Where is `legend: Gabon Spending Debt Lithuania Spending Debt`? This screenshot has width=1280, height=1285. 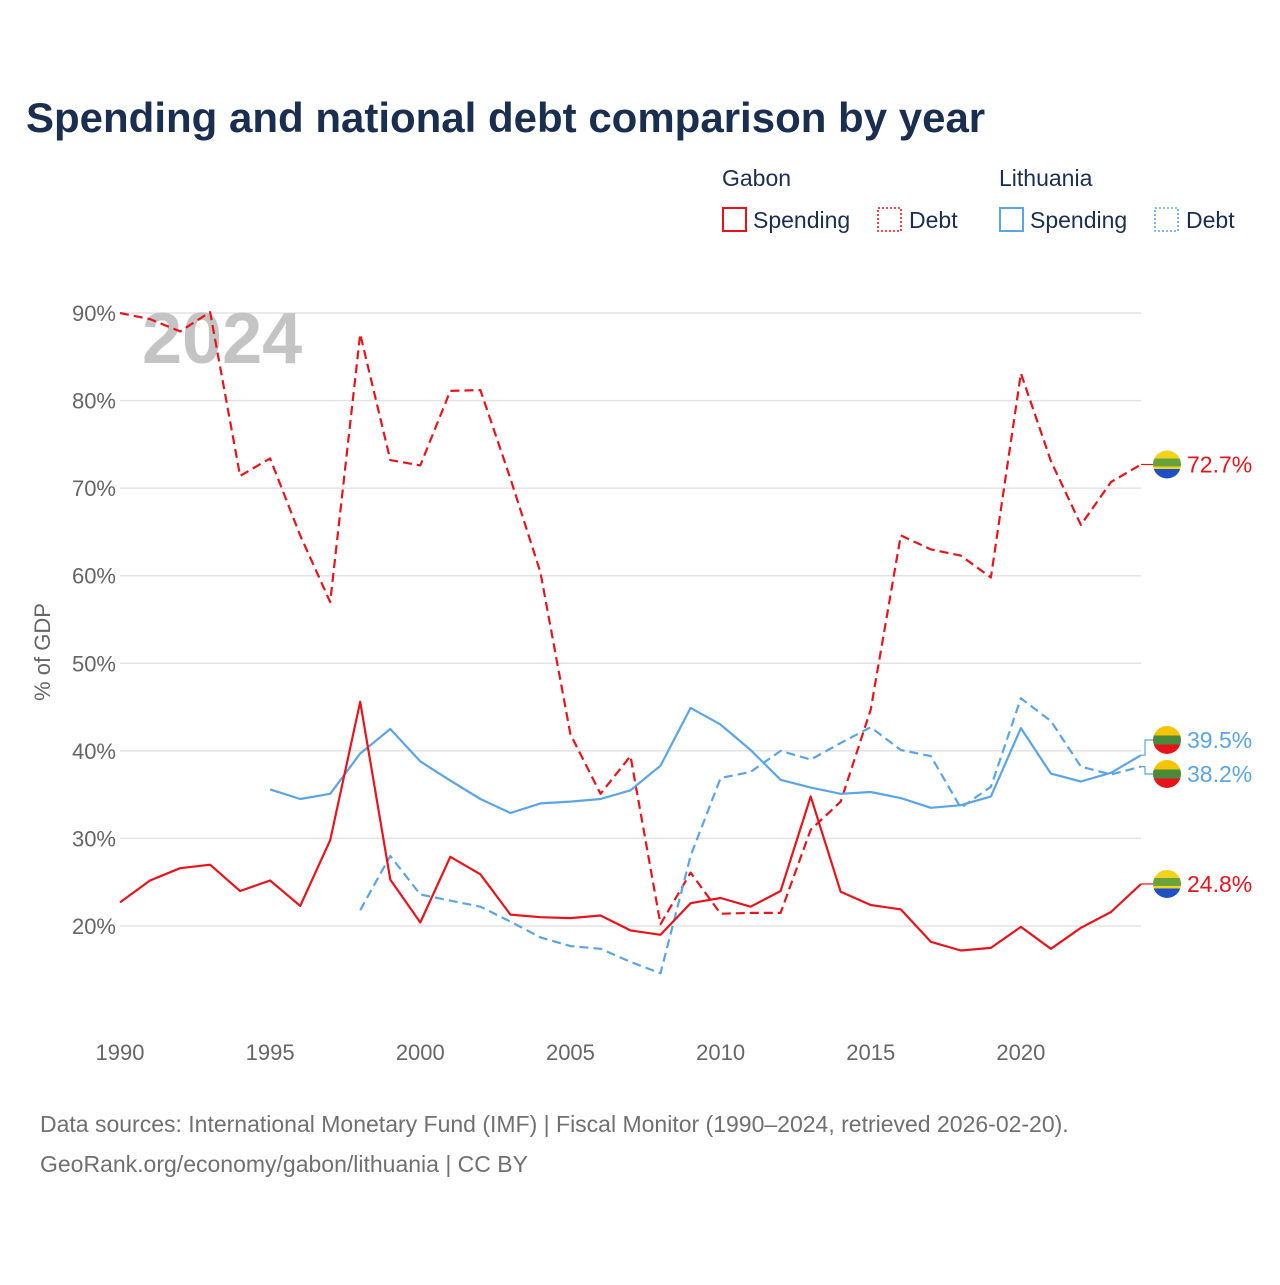 legend: Gabon Spending Debt Lithuania Spending Debt is located at coordinates (978, 199).